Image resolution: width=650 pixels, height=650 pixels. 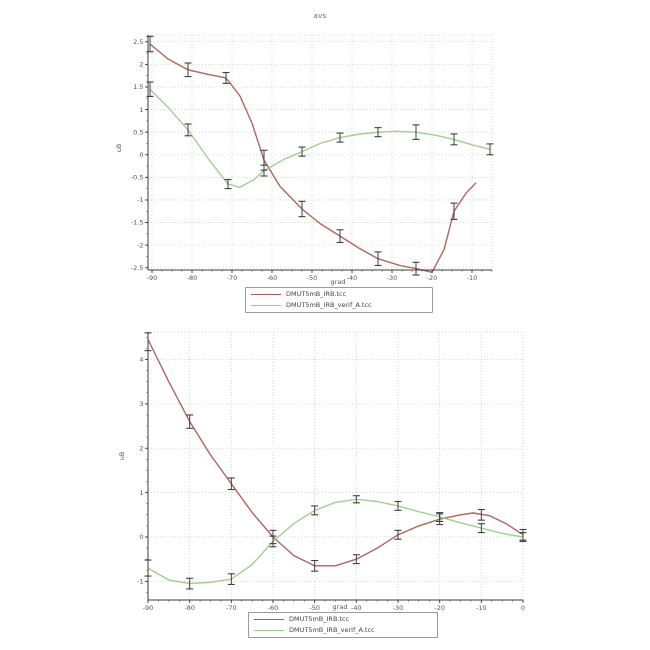 I want to click on svg-text: -2, so click(x=140, y=245).